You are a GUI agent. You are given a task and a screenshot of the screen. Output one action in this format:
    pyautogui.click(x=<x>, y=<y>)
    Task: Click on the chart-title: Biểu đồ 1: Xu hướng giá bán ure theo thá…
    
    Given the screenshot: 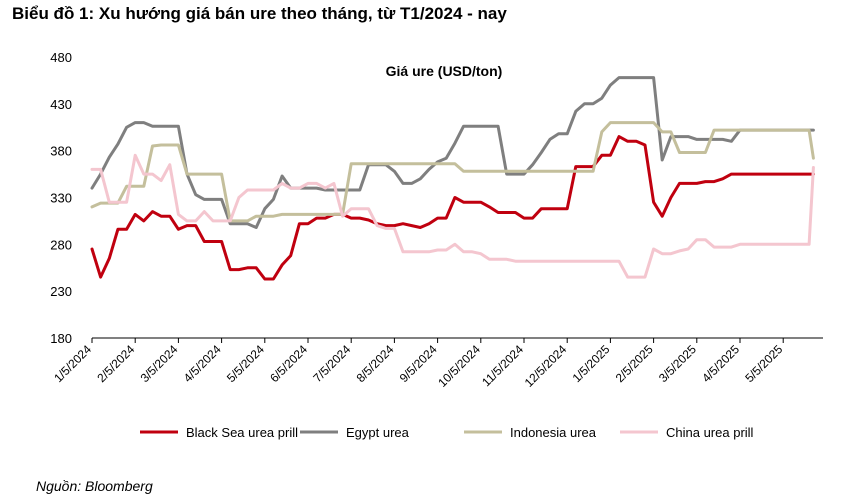 What is the action you would take?
    pyautogui.click(x=259, y=13)
    